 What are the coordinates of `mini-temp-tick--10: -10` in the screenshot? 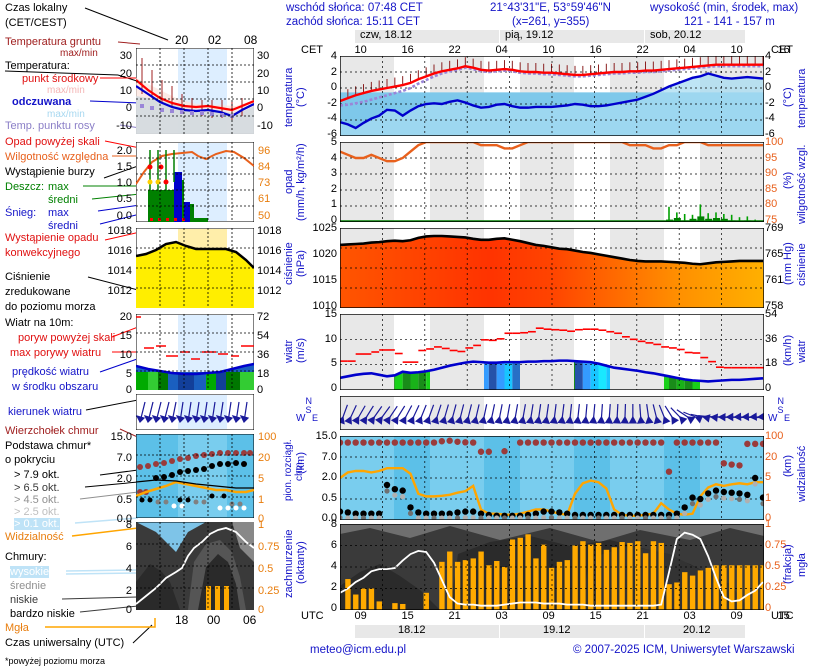 It's located at (113, 126).